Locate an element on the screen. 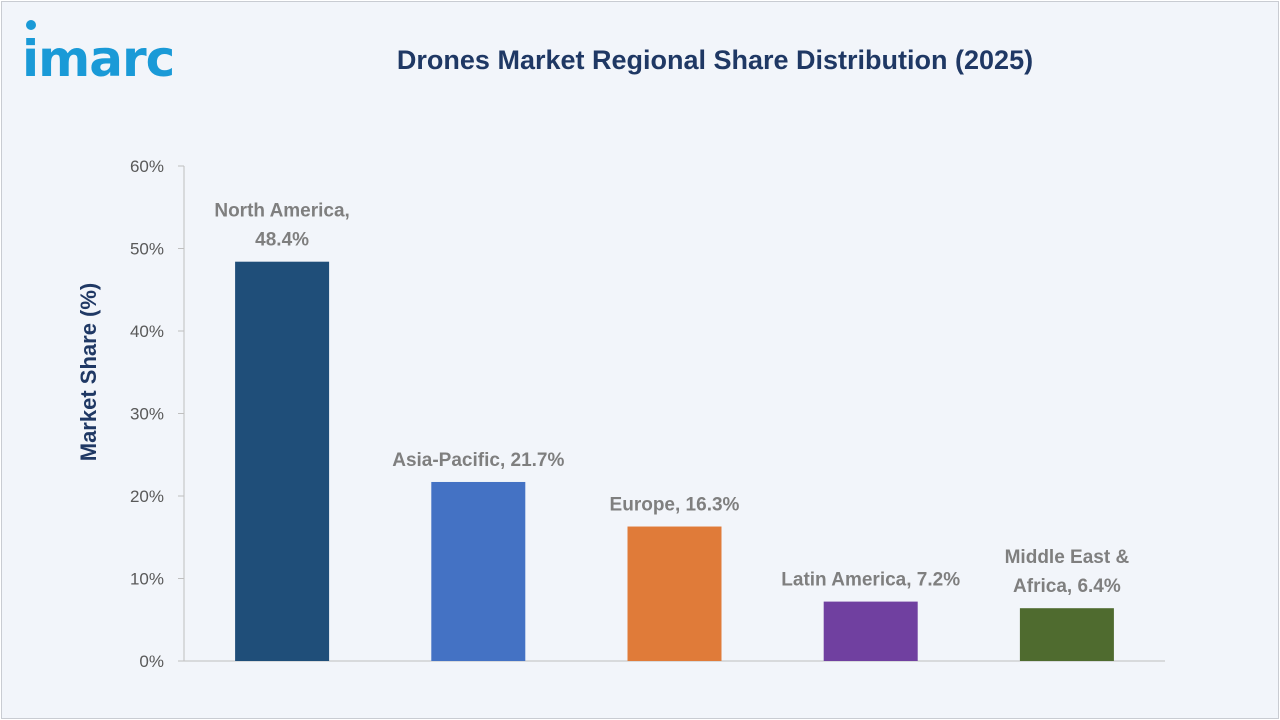  y-axis-ticks: 0% 10% 20% 30% 40% 50% 60% is located at coordinates (157, 414).